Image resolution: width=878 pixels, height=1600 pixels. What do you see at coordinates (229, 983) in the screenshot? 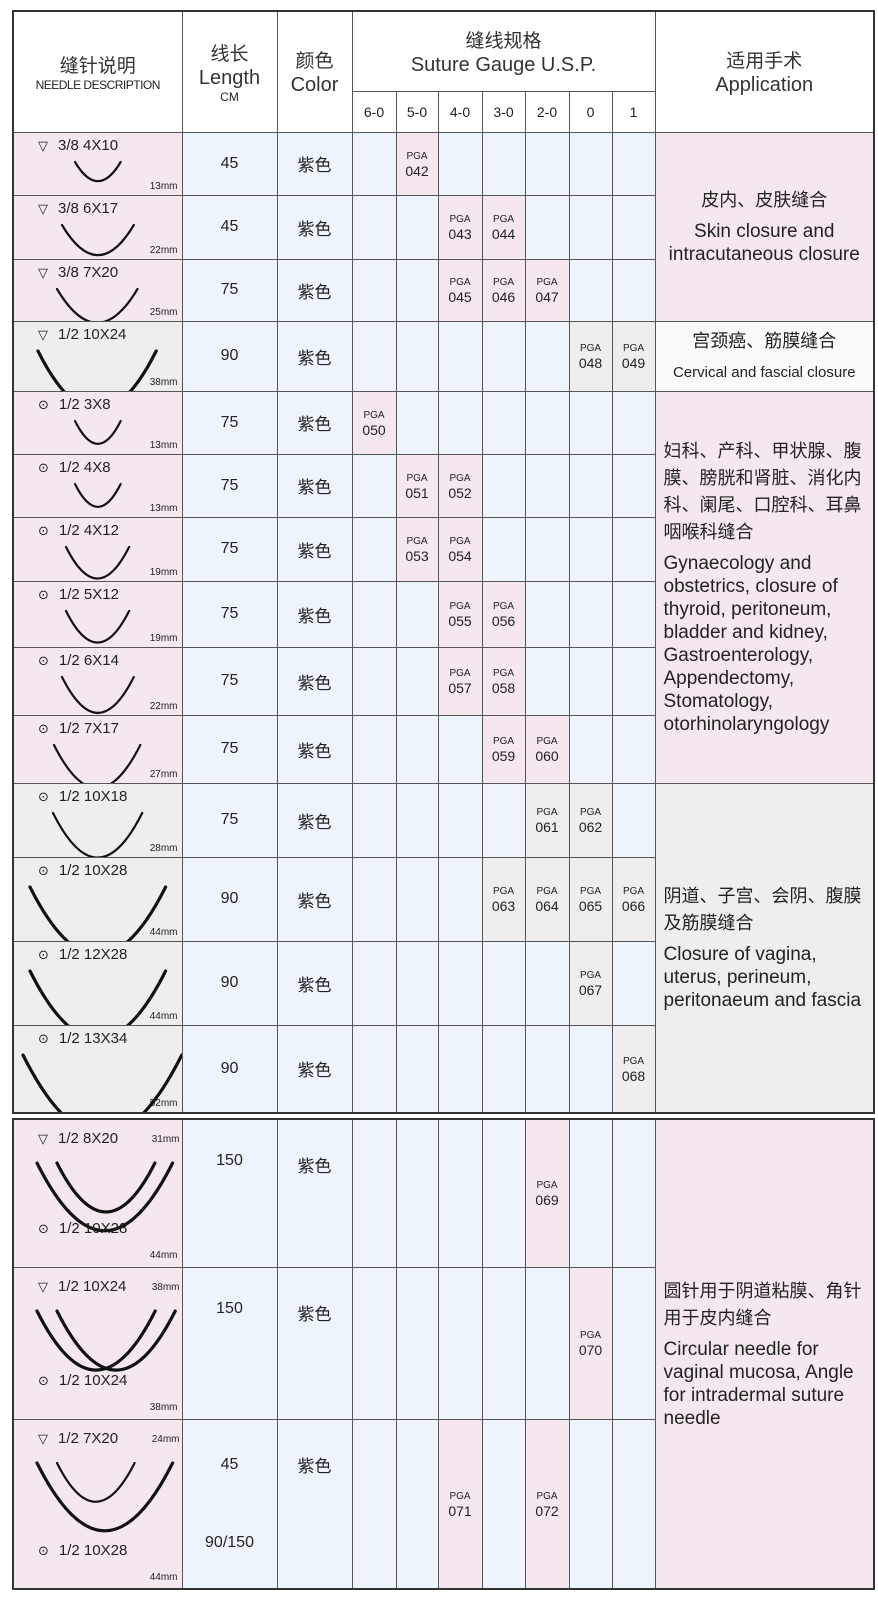
I see `thread-length-cell: 90` at bounding box center [229, 983].